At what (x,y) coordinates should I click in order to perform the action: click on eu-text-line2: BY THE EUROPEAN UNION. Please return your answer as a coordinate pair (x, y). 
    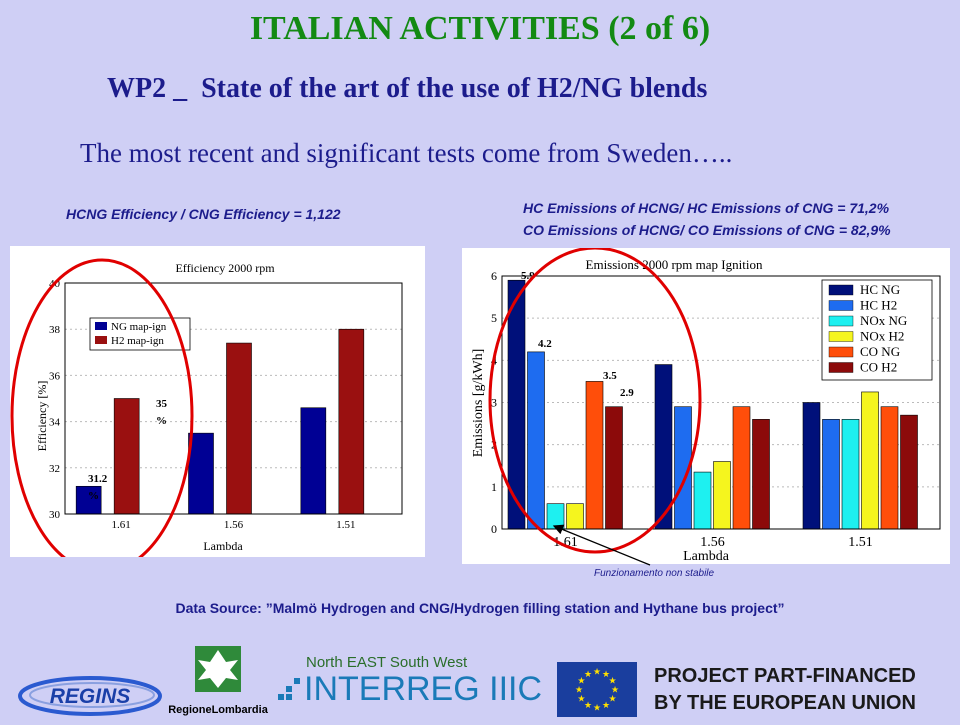
    Looking at the image, I should click on (785, 703).